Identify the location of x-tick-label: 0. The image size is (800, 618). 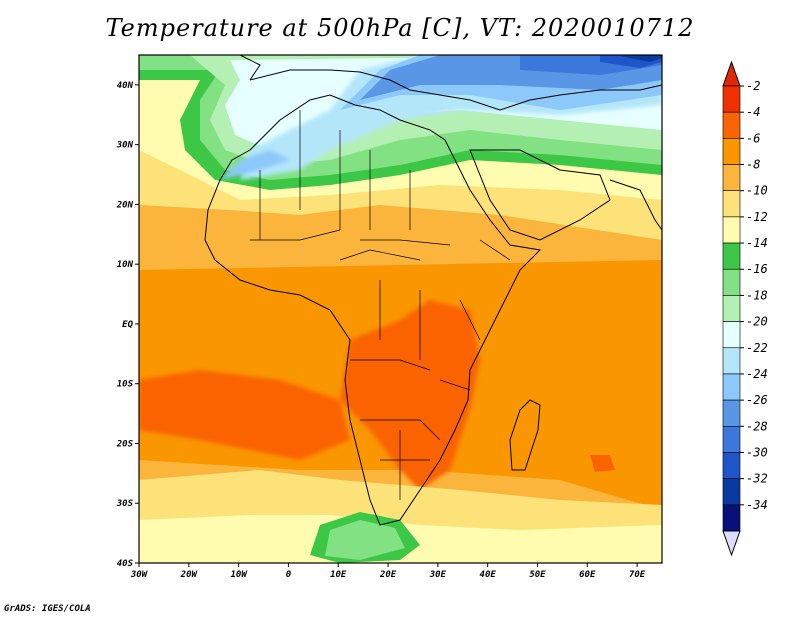
(289, 575).